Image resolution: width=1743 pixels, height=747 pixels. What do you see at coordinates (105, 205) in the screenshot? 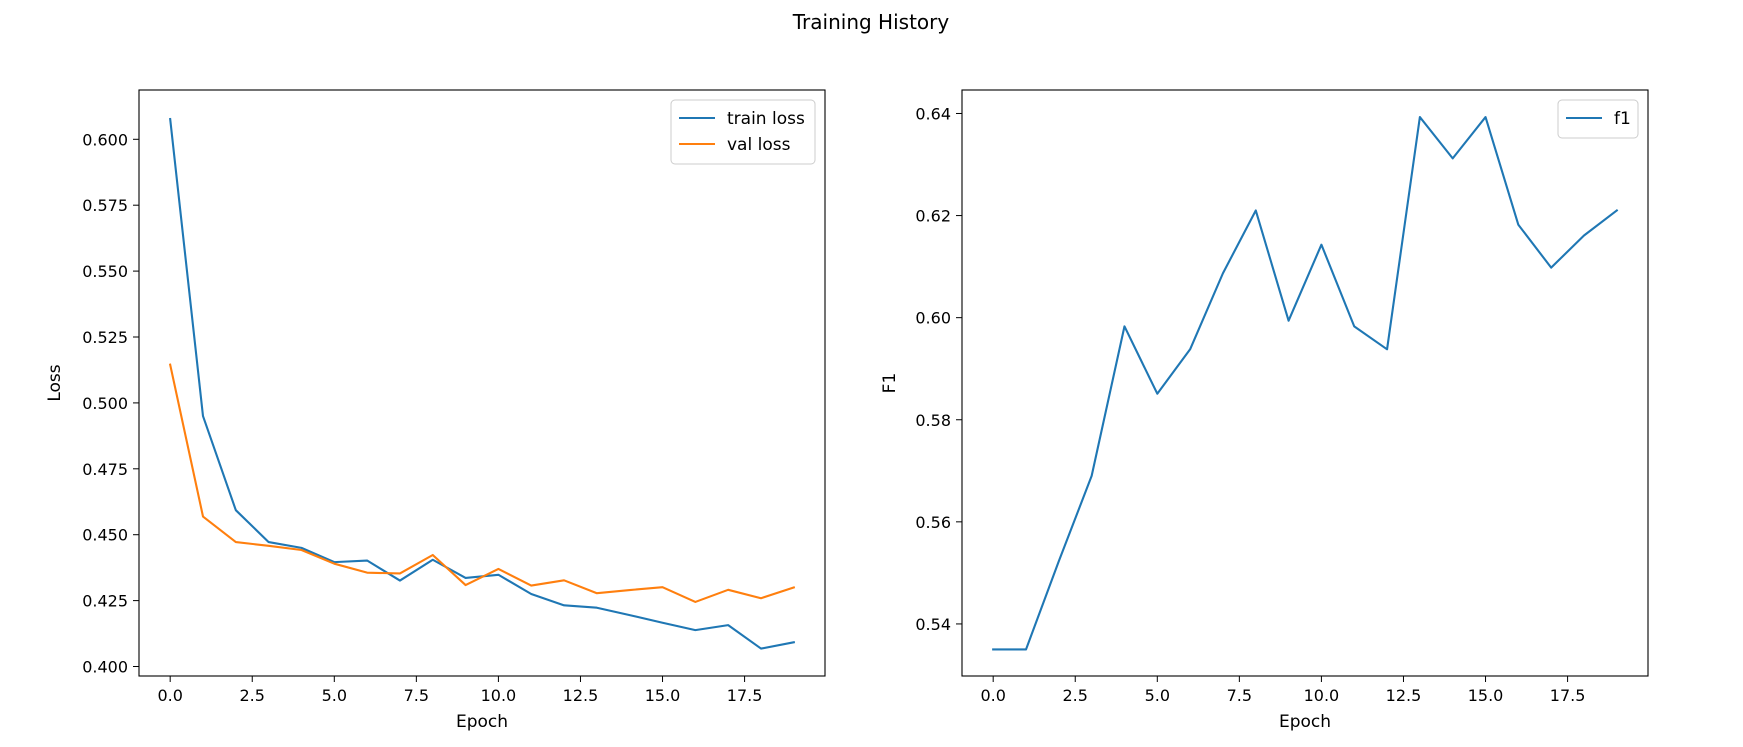
I see `loss-y-tick-label: 0.575` at bounding box center [105, 205].